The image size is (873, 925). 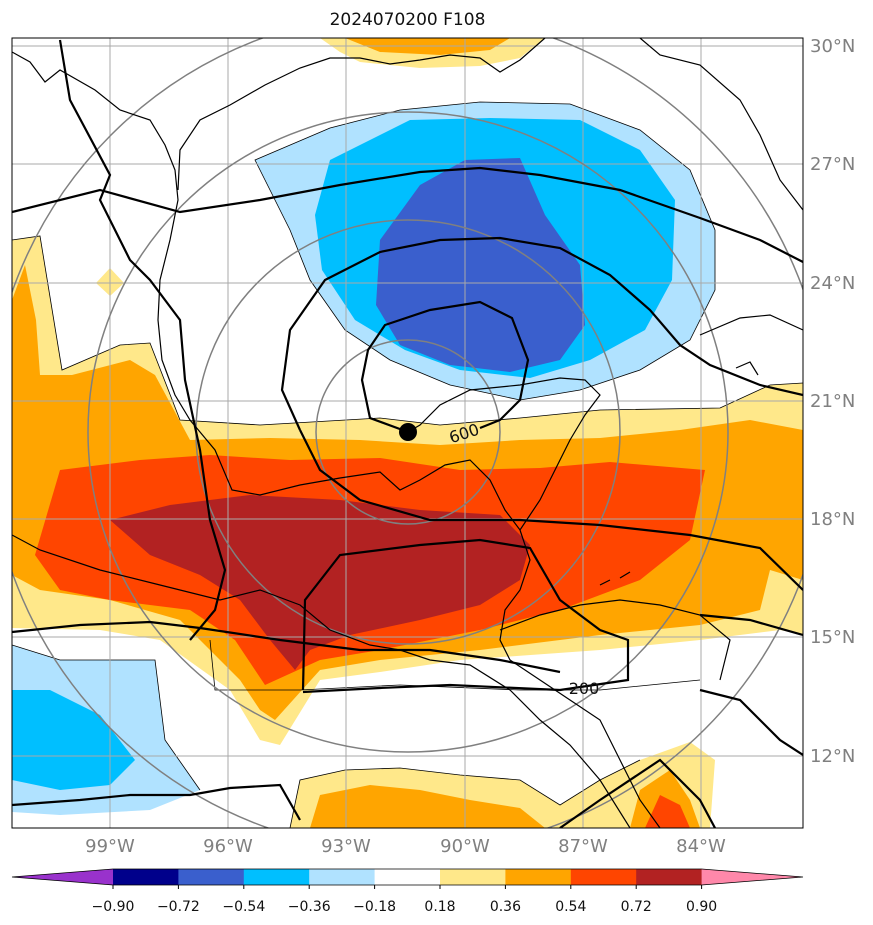 What do you see at coordinates (62, 877) in the screenshot?
I see `colorbar-extend-low` at bounding box center [62, 877].